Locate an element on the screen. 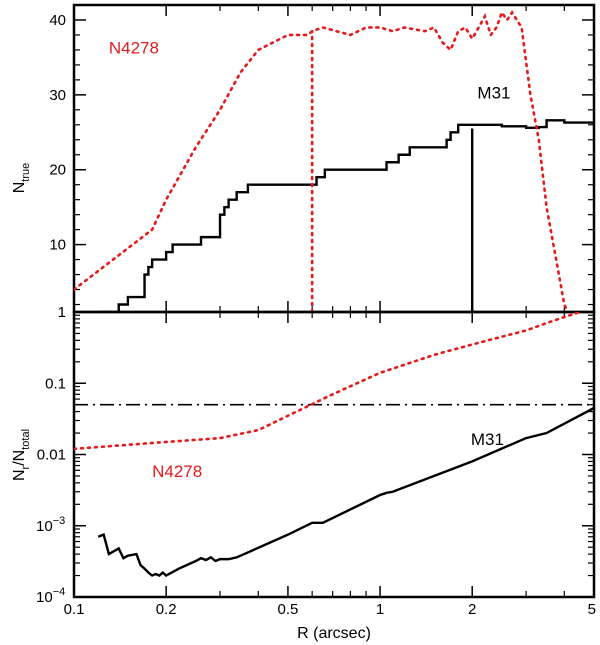 Image resolution: width=600 pixels, height=645 pixels. bottom-ytick-labels: 0.01 0.1 1 10⁻³ 10⁻⁴ is located at coordinates (51, 455).